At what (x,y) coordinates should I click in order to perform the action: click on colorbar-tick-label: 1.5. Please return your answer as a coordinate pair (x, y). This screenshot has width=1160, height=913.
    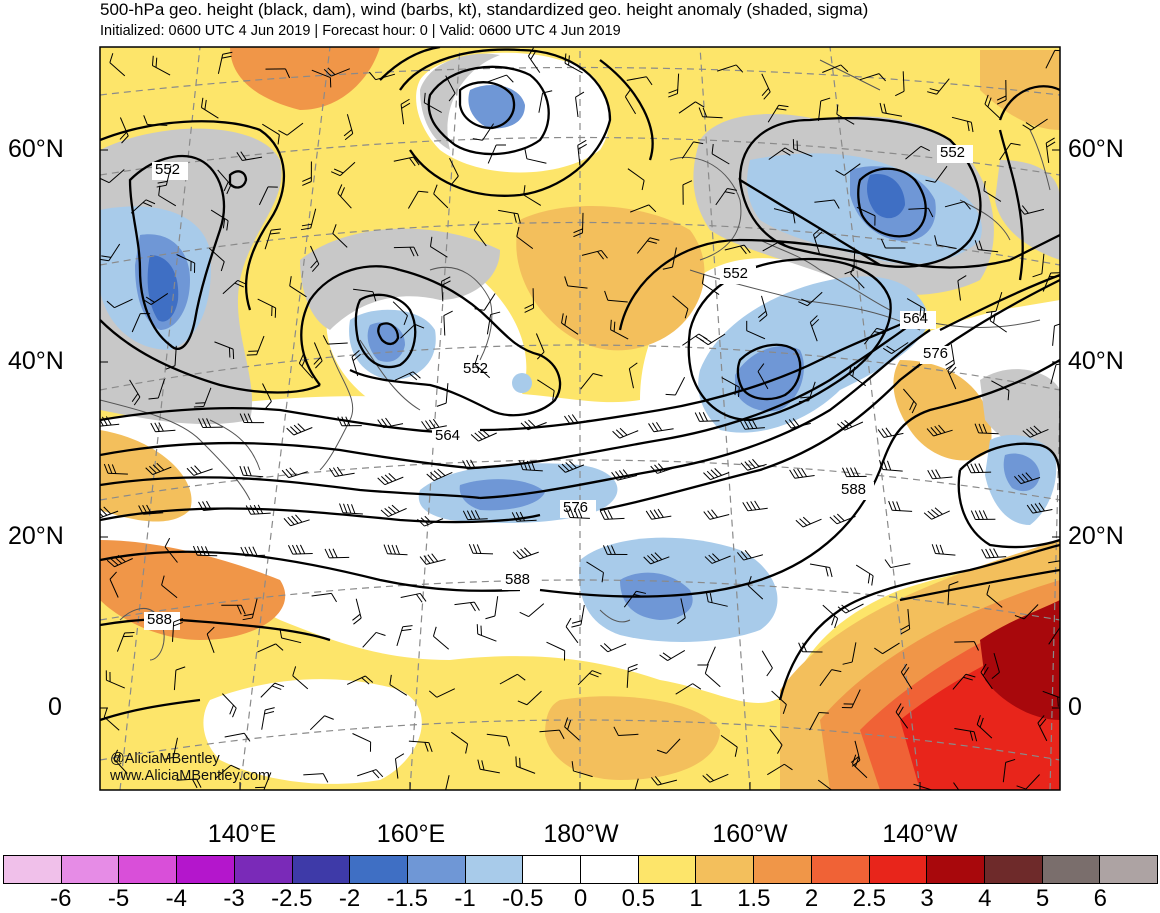
    Looking at the image, I should click on (754, 898).